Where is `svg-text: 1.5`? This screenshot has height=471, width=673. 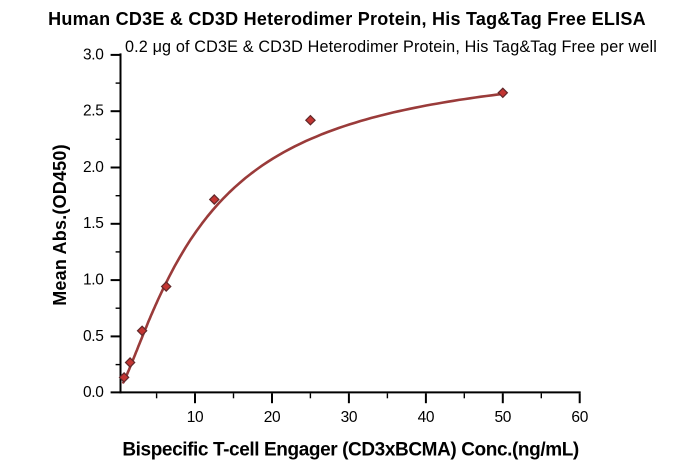
svg-text: 1.5 is located at coordinates (93, 223).